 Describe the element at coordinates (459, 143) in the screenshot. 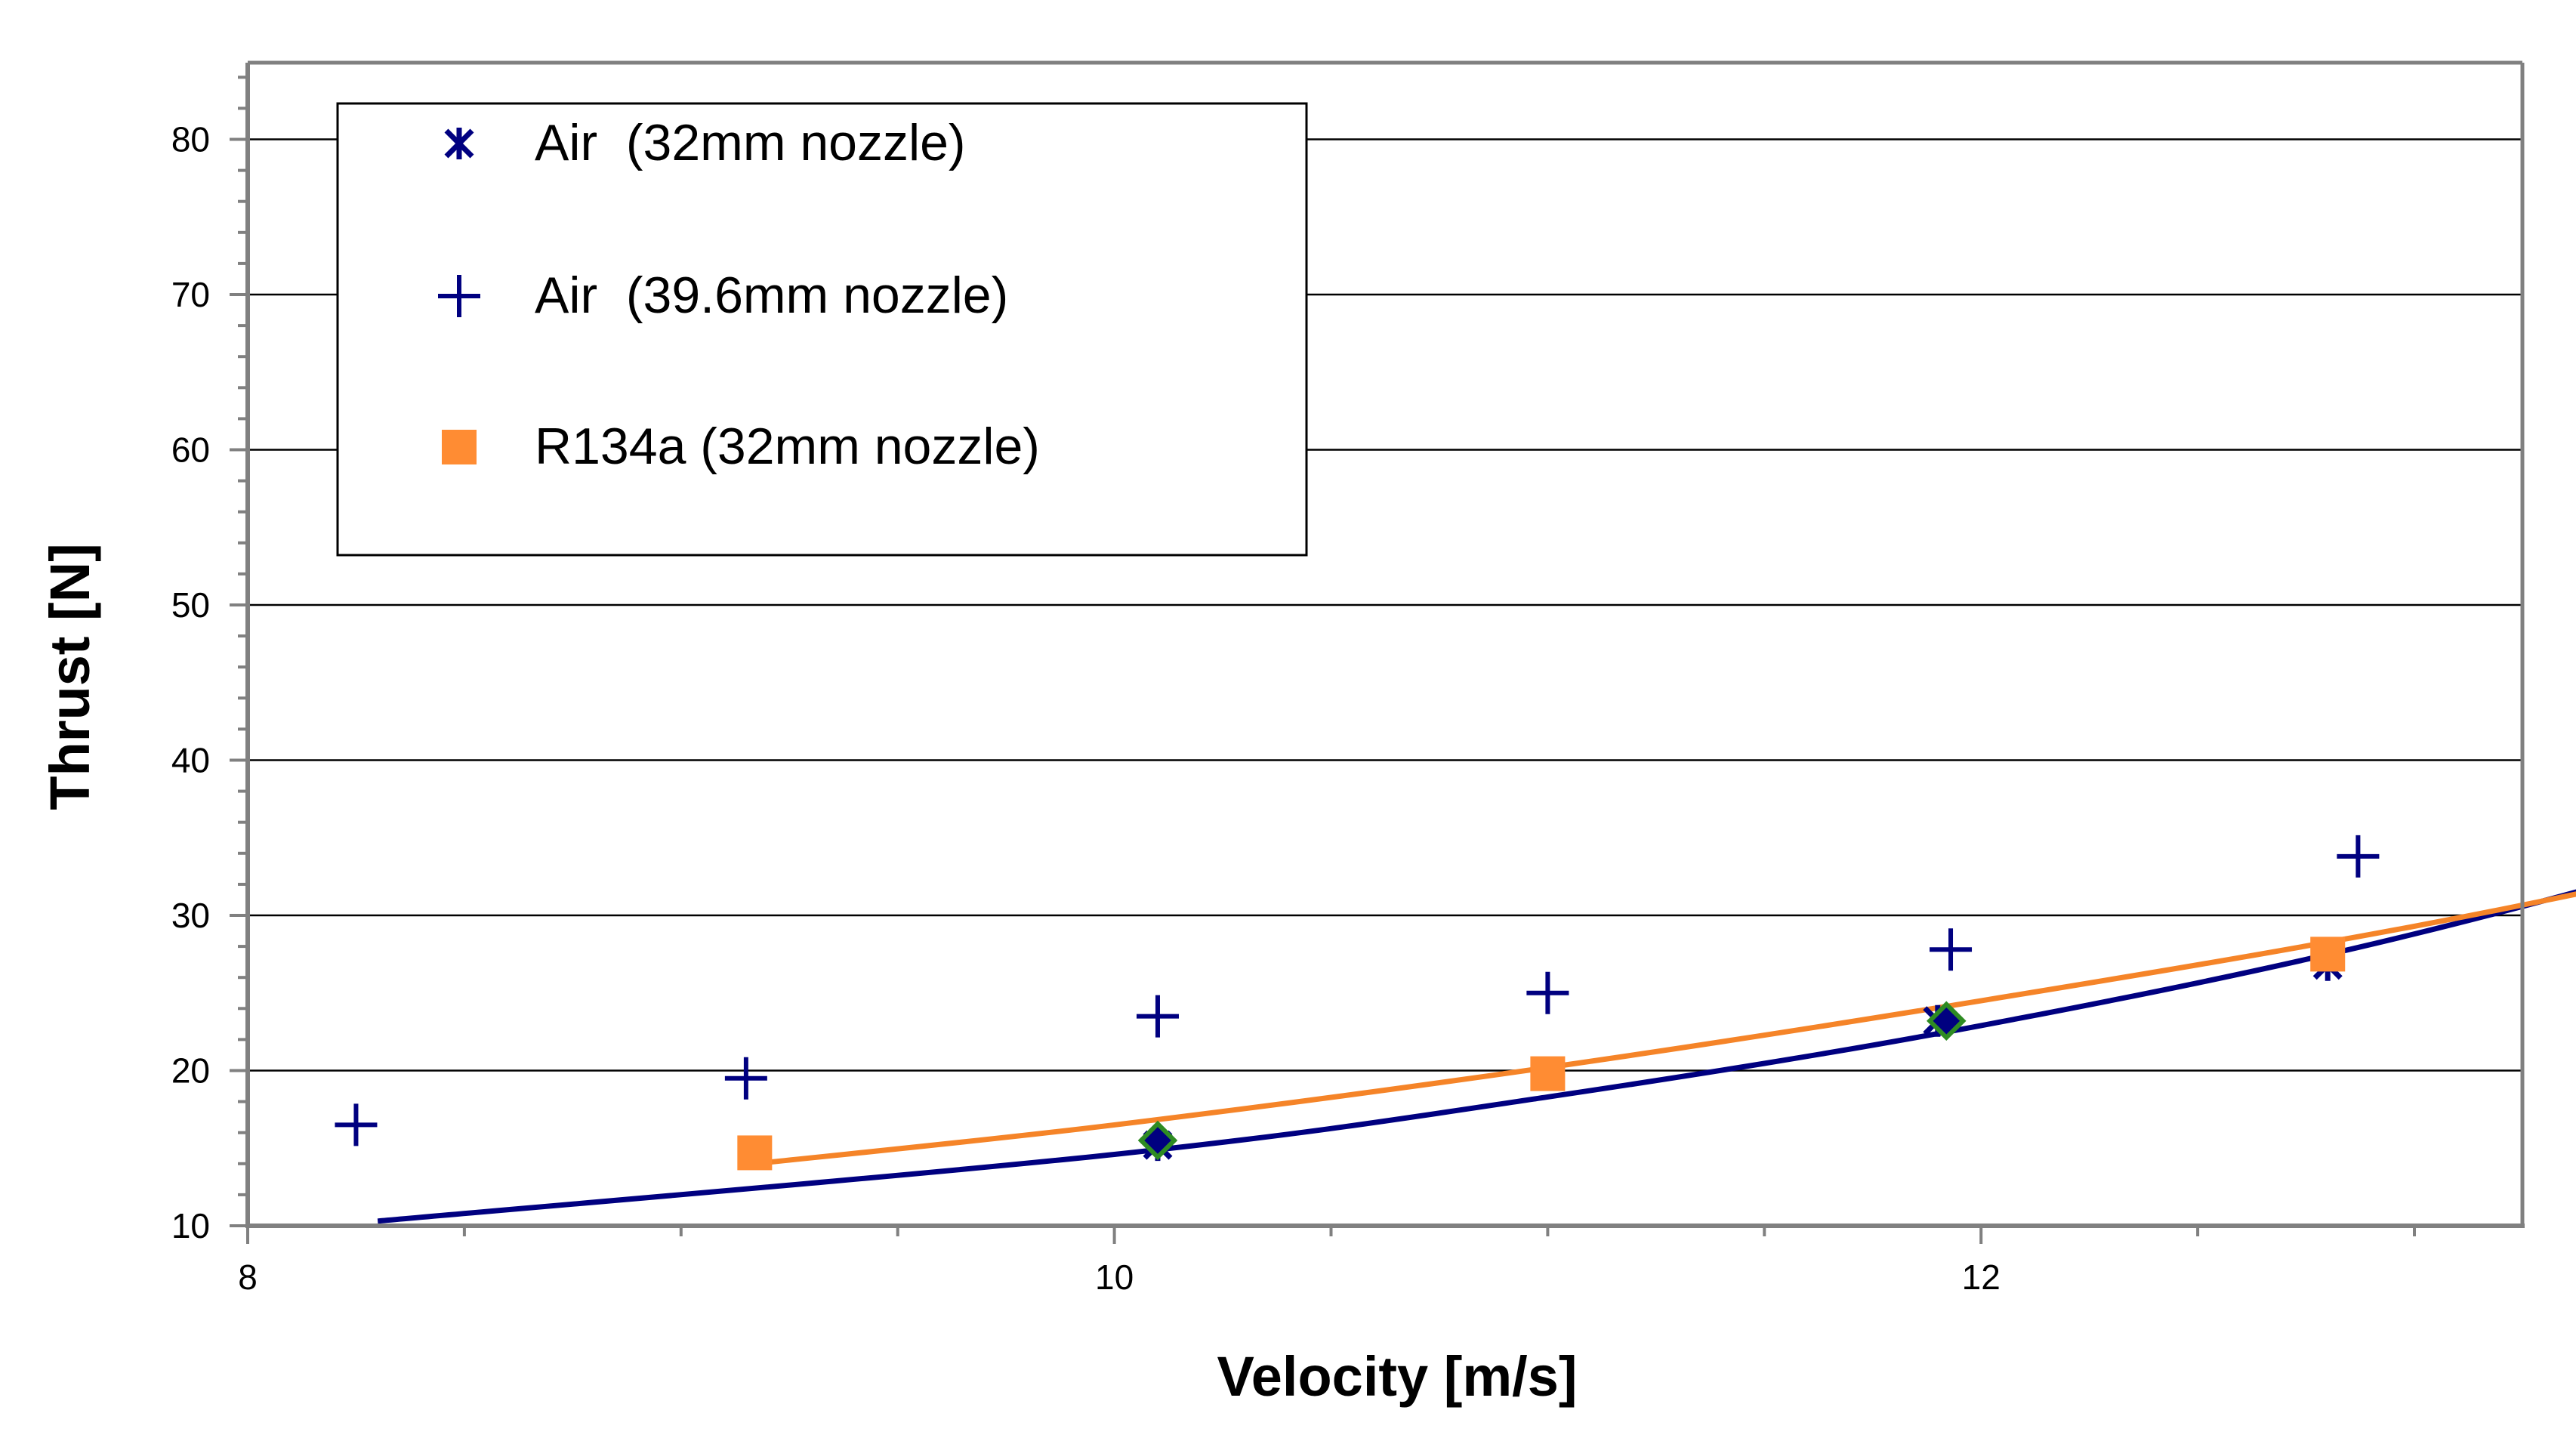

I see `legend-symbol-asterisk` at that location.